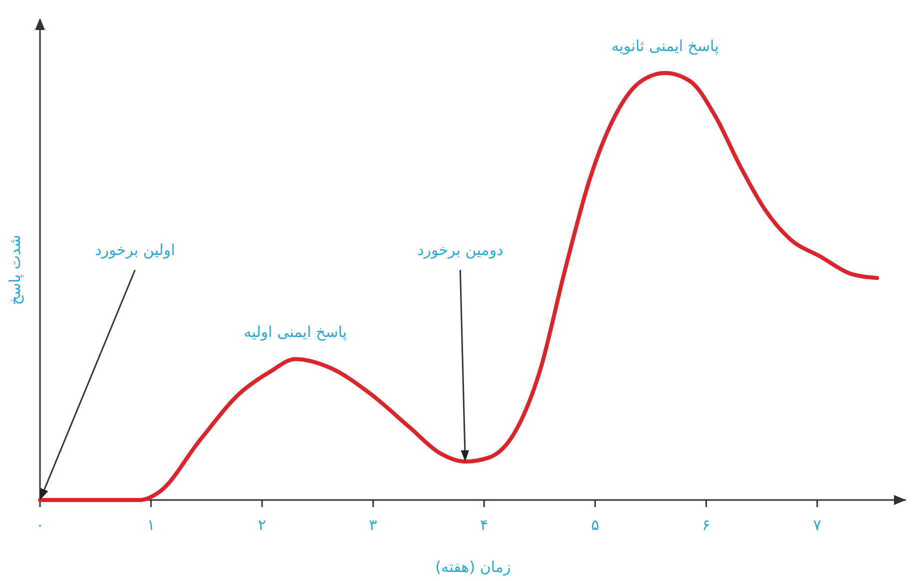  Describe the element at coordinates (40, 525) in the screenshot. I see `x-tick-label: ۰` at that location.